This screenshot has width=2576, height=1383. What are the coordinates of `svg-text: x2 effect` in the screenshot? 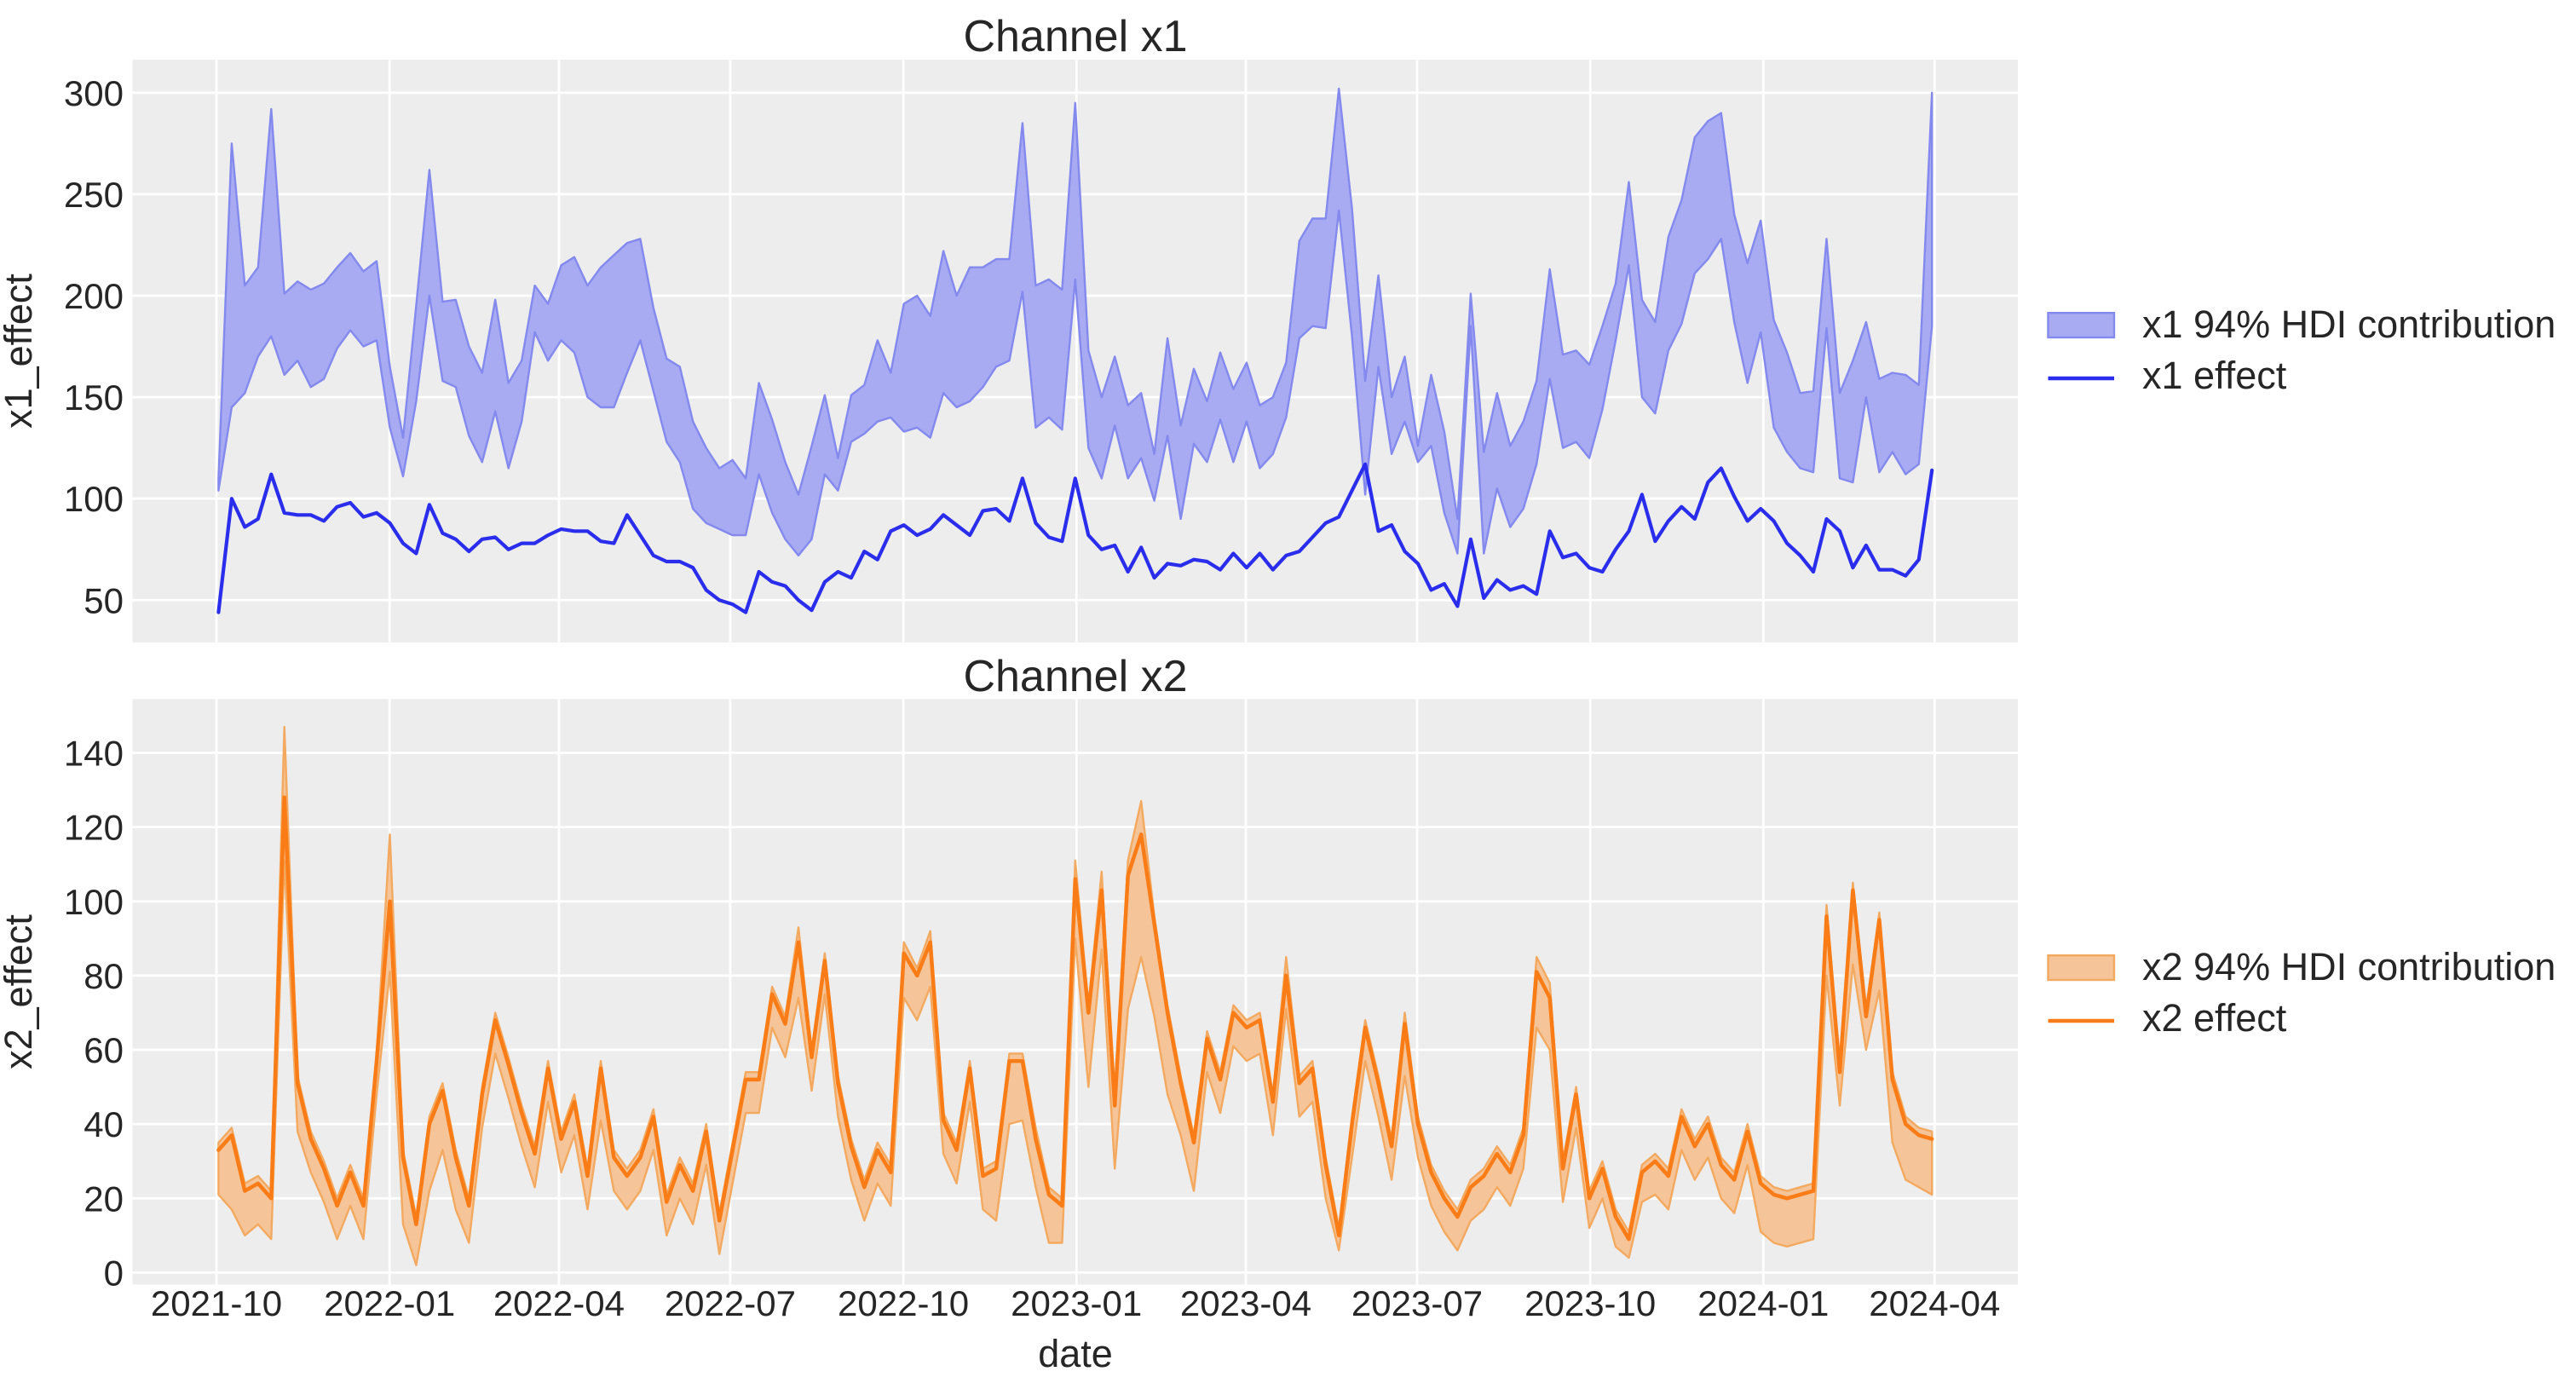 It's located at (2214, 1018).